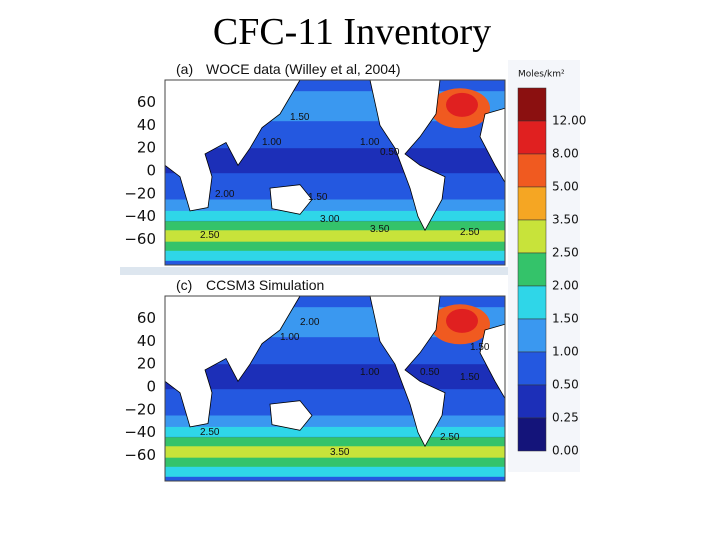 Image resolution: width=720 pixels, height=540 pixels. I want to click on colorbar-label: 5.00, so click(565, 187).